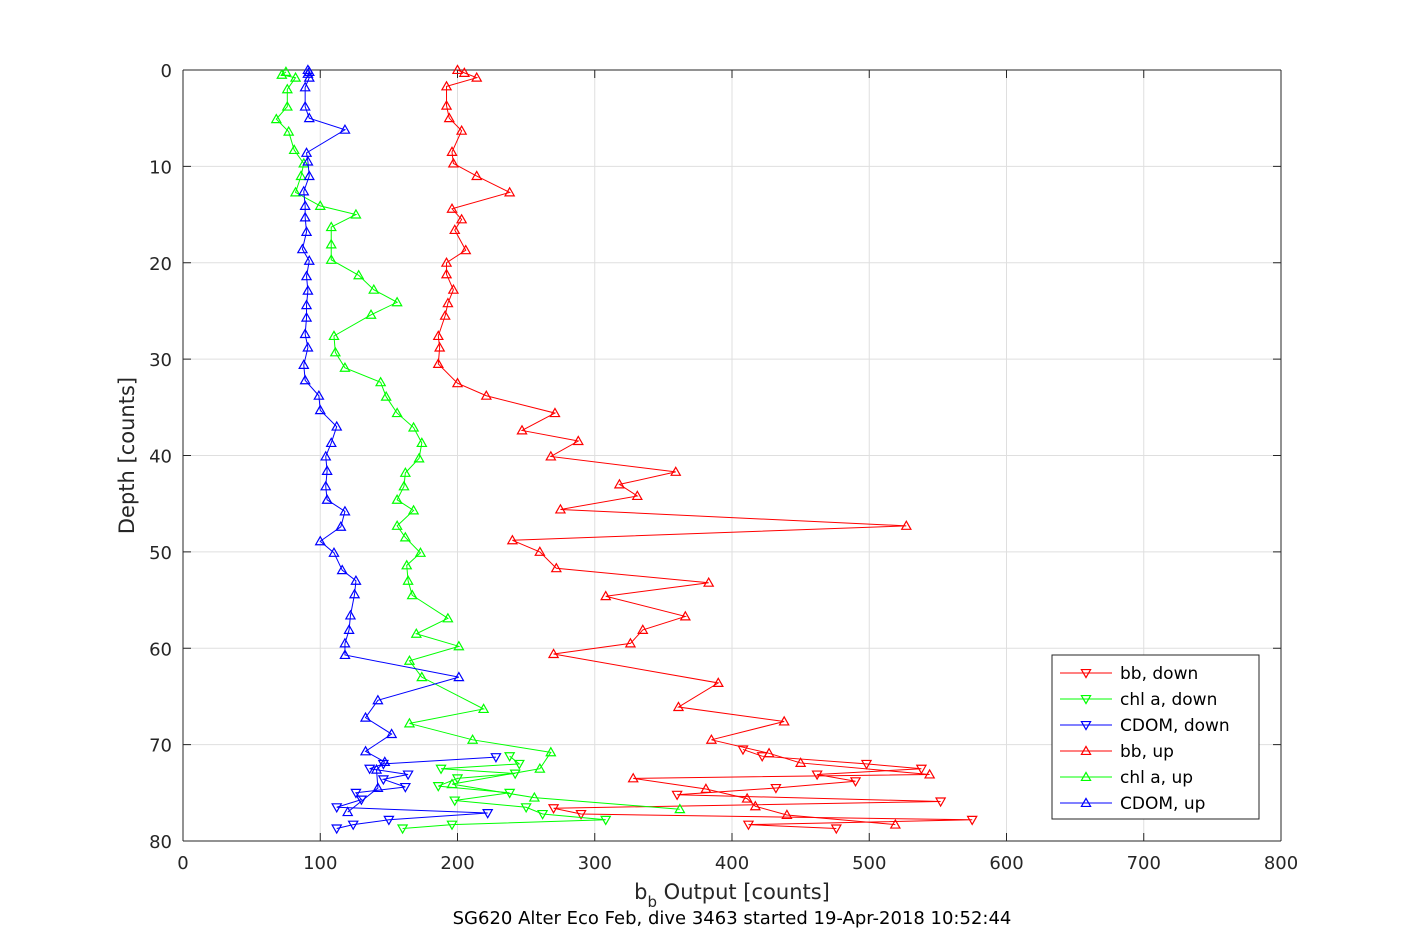  What do you see at coordinates (160, 746) in the screenshot?
I see `y-tick-label: 70` at bounding box center [160, 746].